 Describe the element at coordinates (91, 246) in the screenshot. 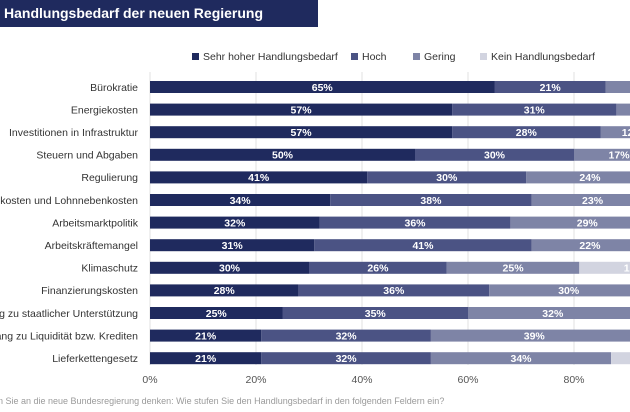

I see `category-label: Arbeitskräftemangel` at that location.